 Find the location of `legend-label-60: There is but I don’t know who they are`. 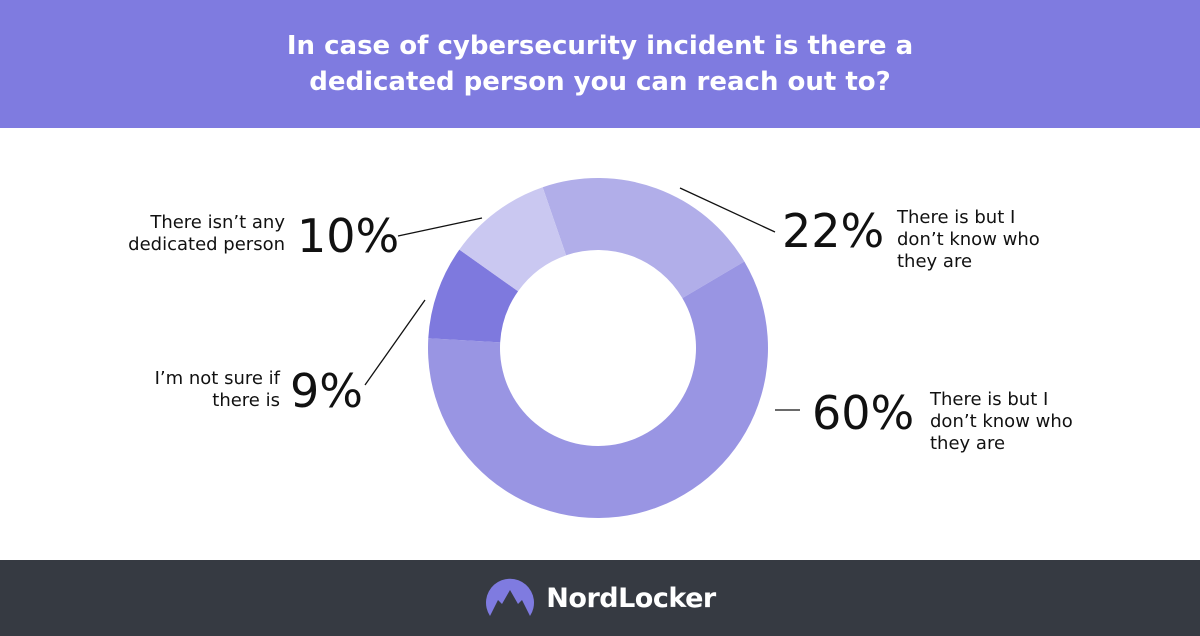

legend-label-60: There is but I don’t know who they are is located at coordinates (1001, 421).